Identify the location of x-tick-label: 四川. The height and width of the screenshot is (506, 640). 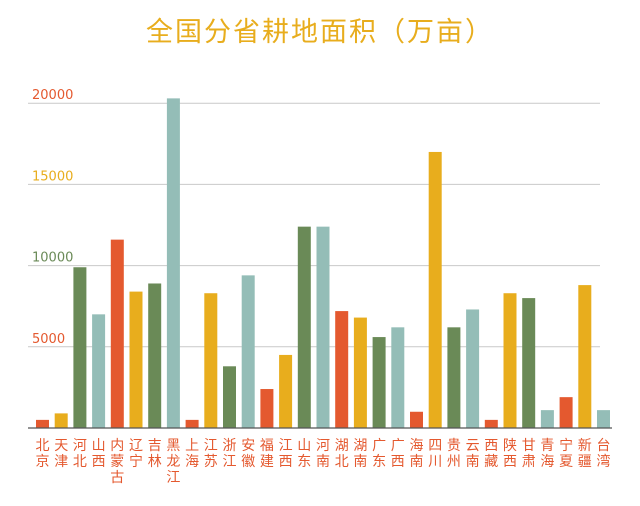
(435, 454).